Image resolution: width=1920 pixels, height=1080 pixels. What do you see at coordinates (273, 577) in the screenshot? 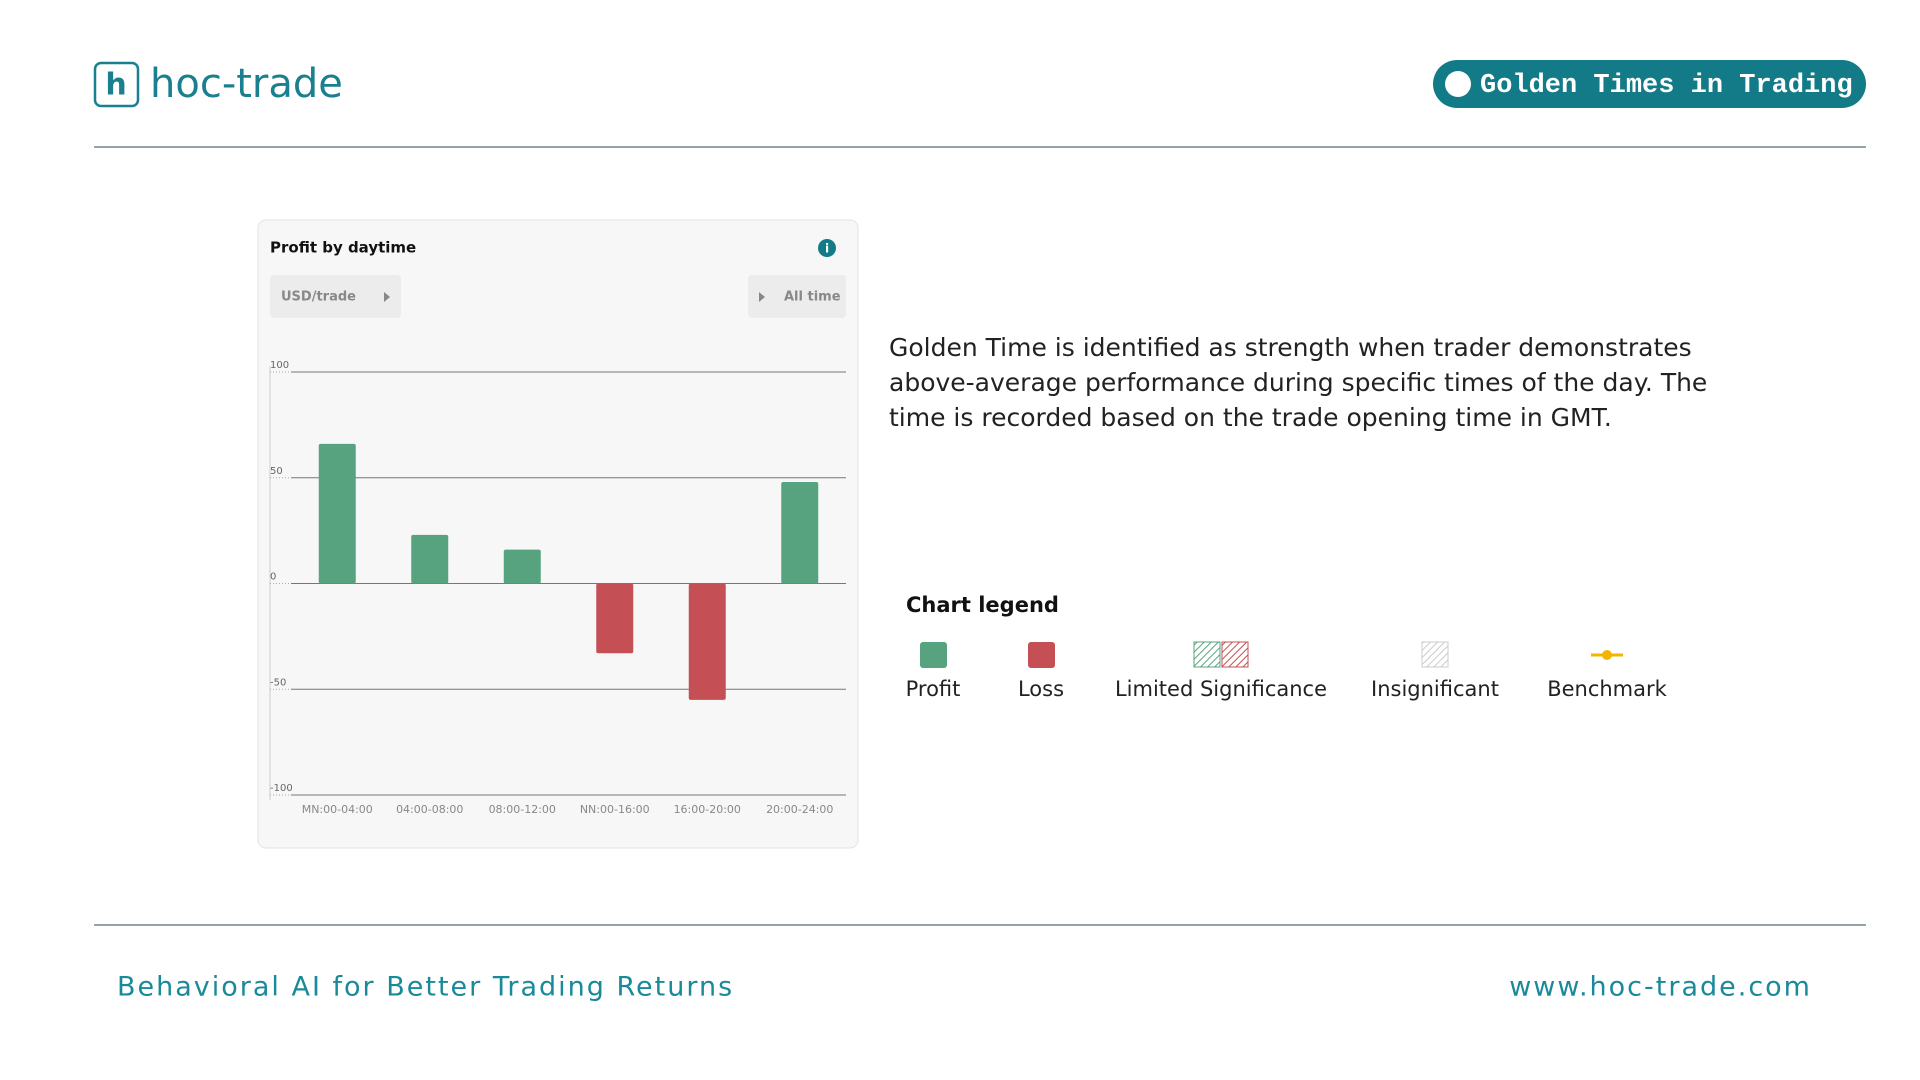
I see `y-tick-label: 0` at bounding box center [273, 577].